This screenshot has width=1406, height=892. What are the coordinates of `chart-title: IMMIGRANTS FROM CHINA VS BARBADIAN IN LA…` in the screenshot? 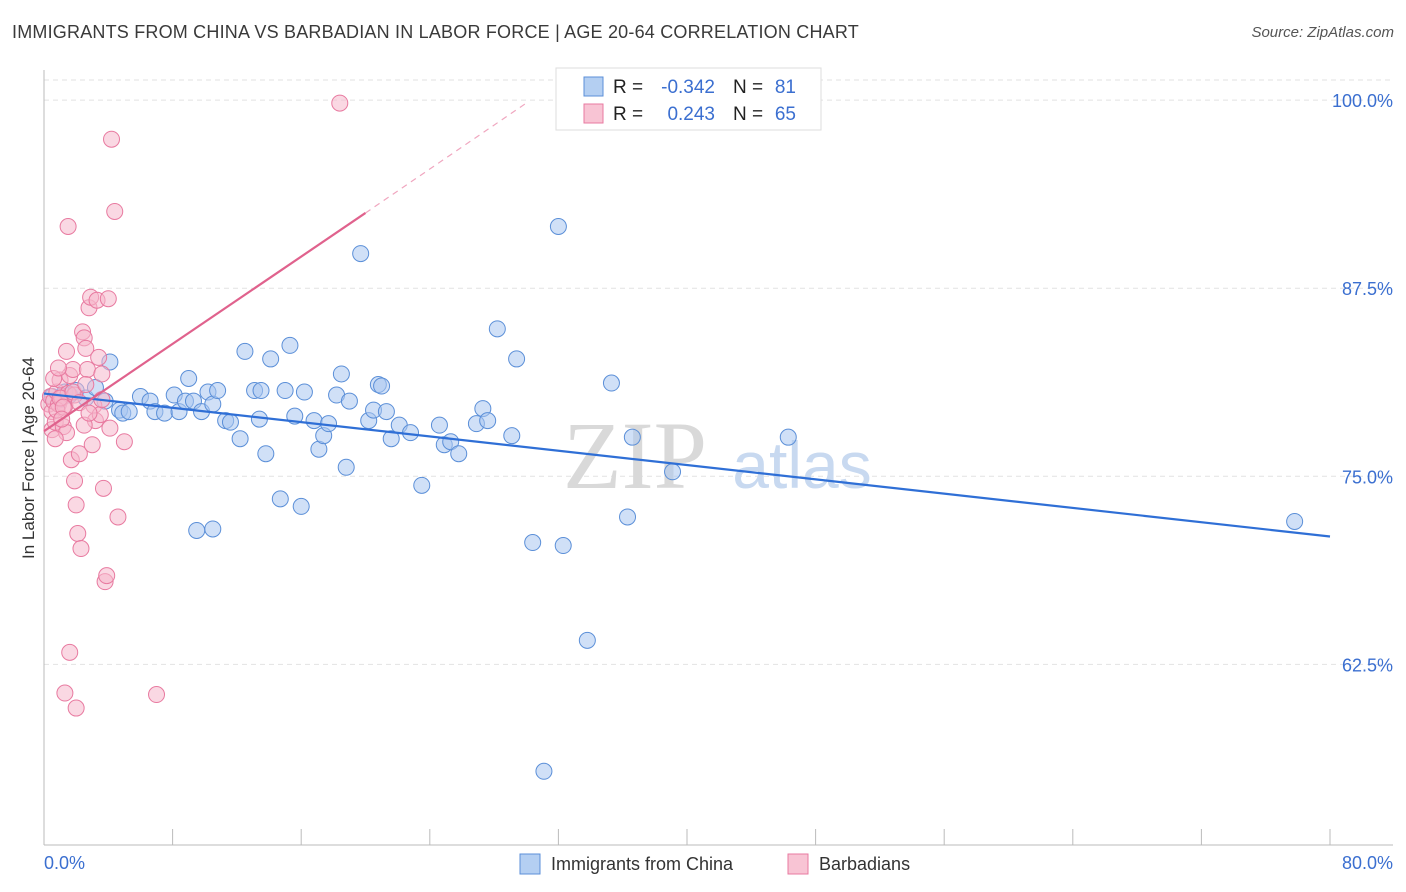 It's located at (435, 32).